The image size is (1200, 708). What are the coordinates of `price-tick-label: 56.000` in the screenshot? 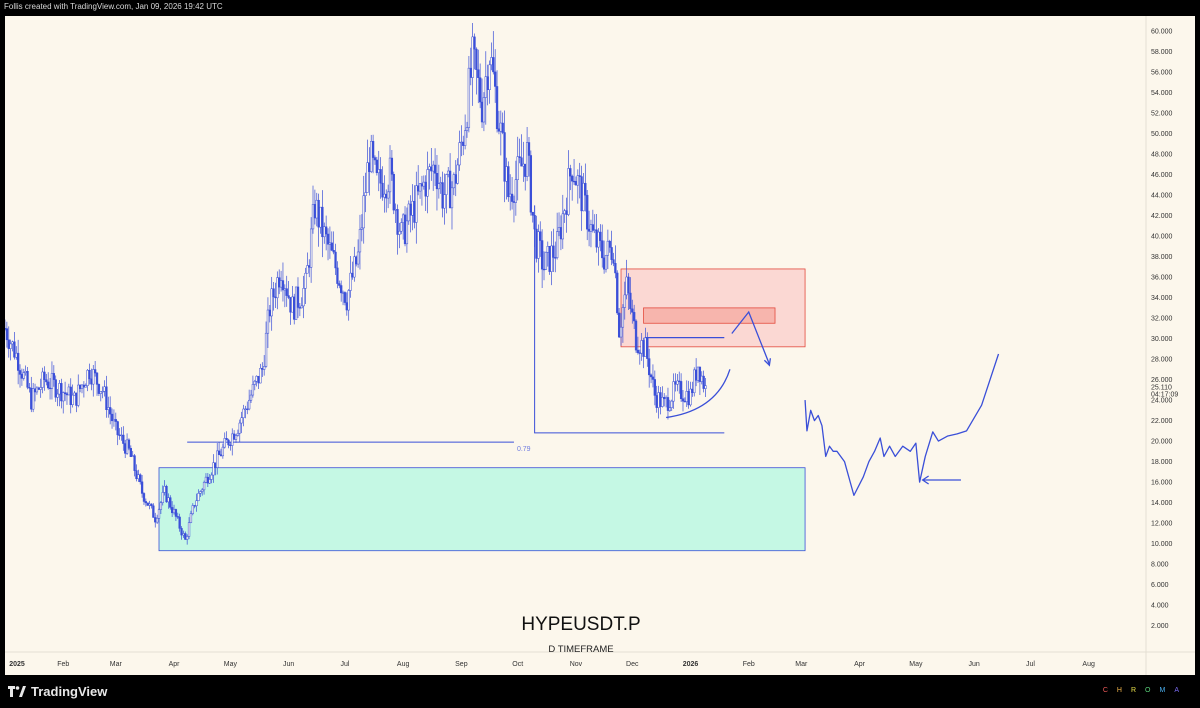 It's located at (1162, 73).